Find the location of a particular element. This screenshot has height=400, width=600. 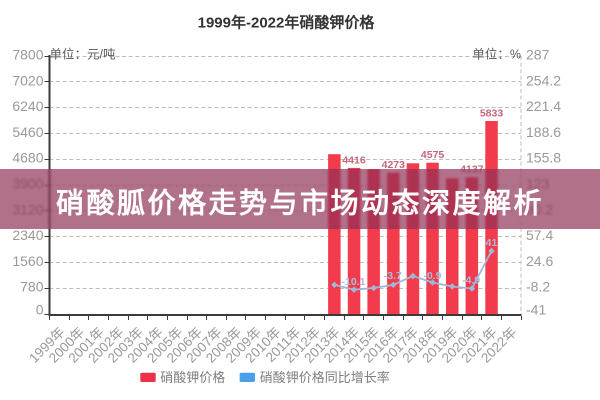

svg-text: -8.2 is located at coordinates (538, 287).